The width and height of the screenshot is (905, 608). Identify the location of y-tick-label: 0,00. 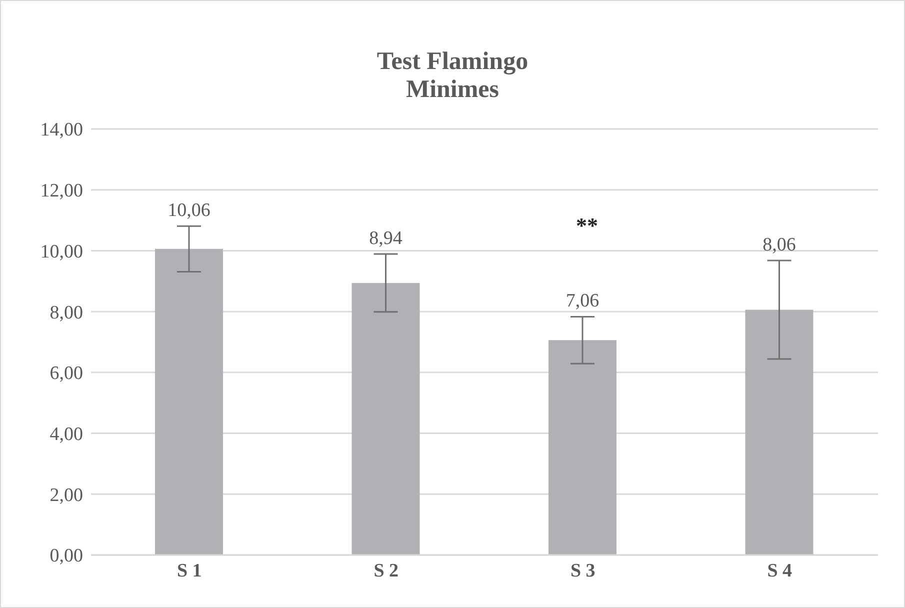
(66, 556).